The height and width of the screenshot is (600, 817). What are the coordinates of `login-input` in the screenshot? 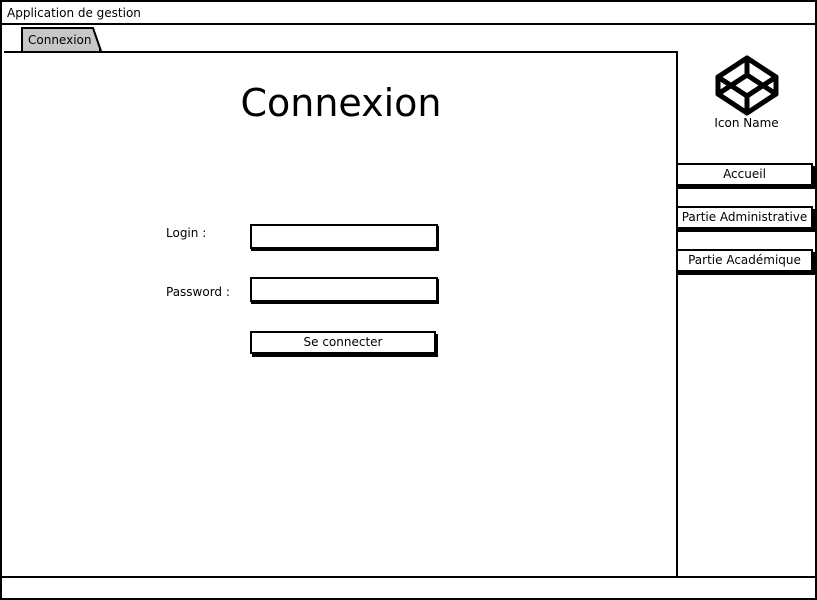 It's located at (344, 236).